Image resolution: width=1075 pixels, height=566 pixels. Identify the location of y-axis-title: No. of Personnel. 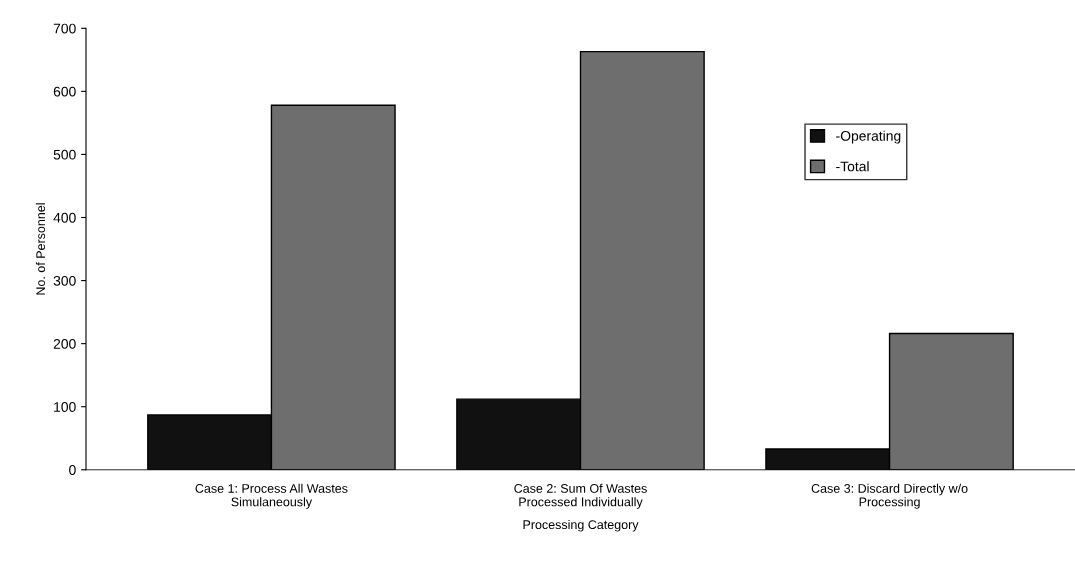
(40, 249).